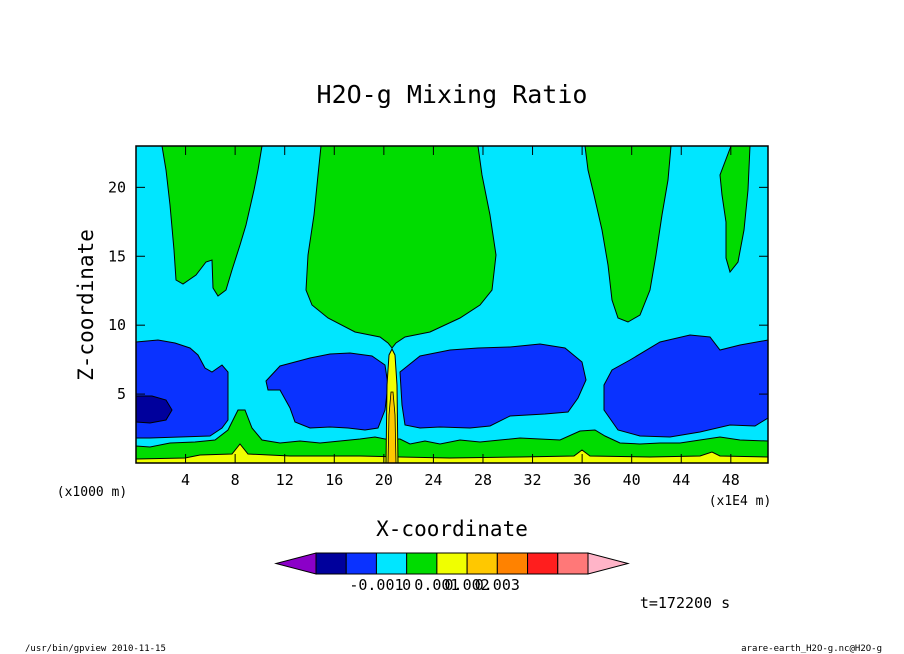  What do you see at coordinates (376, 585) in the screenshot?
I see `colorbar-tick-label: -0.001` at bounding box center [376, 585].